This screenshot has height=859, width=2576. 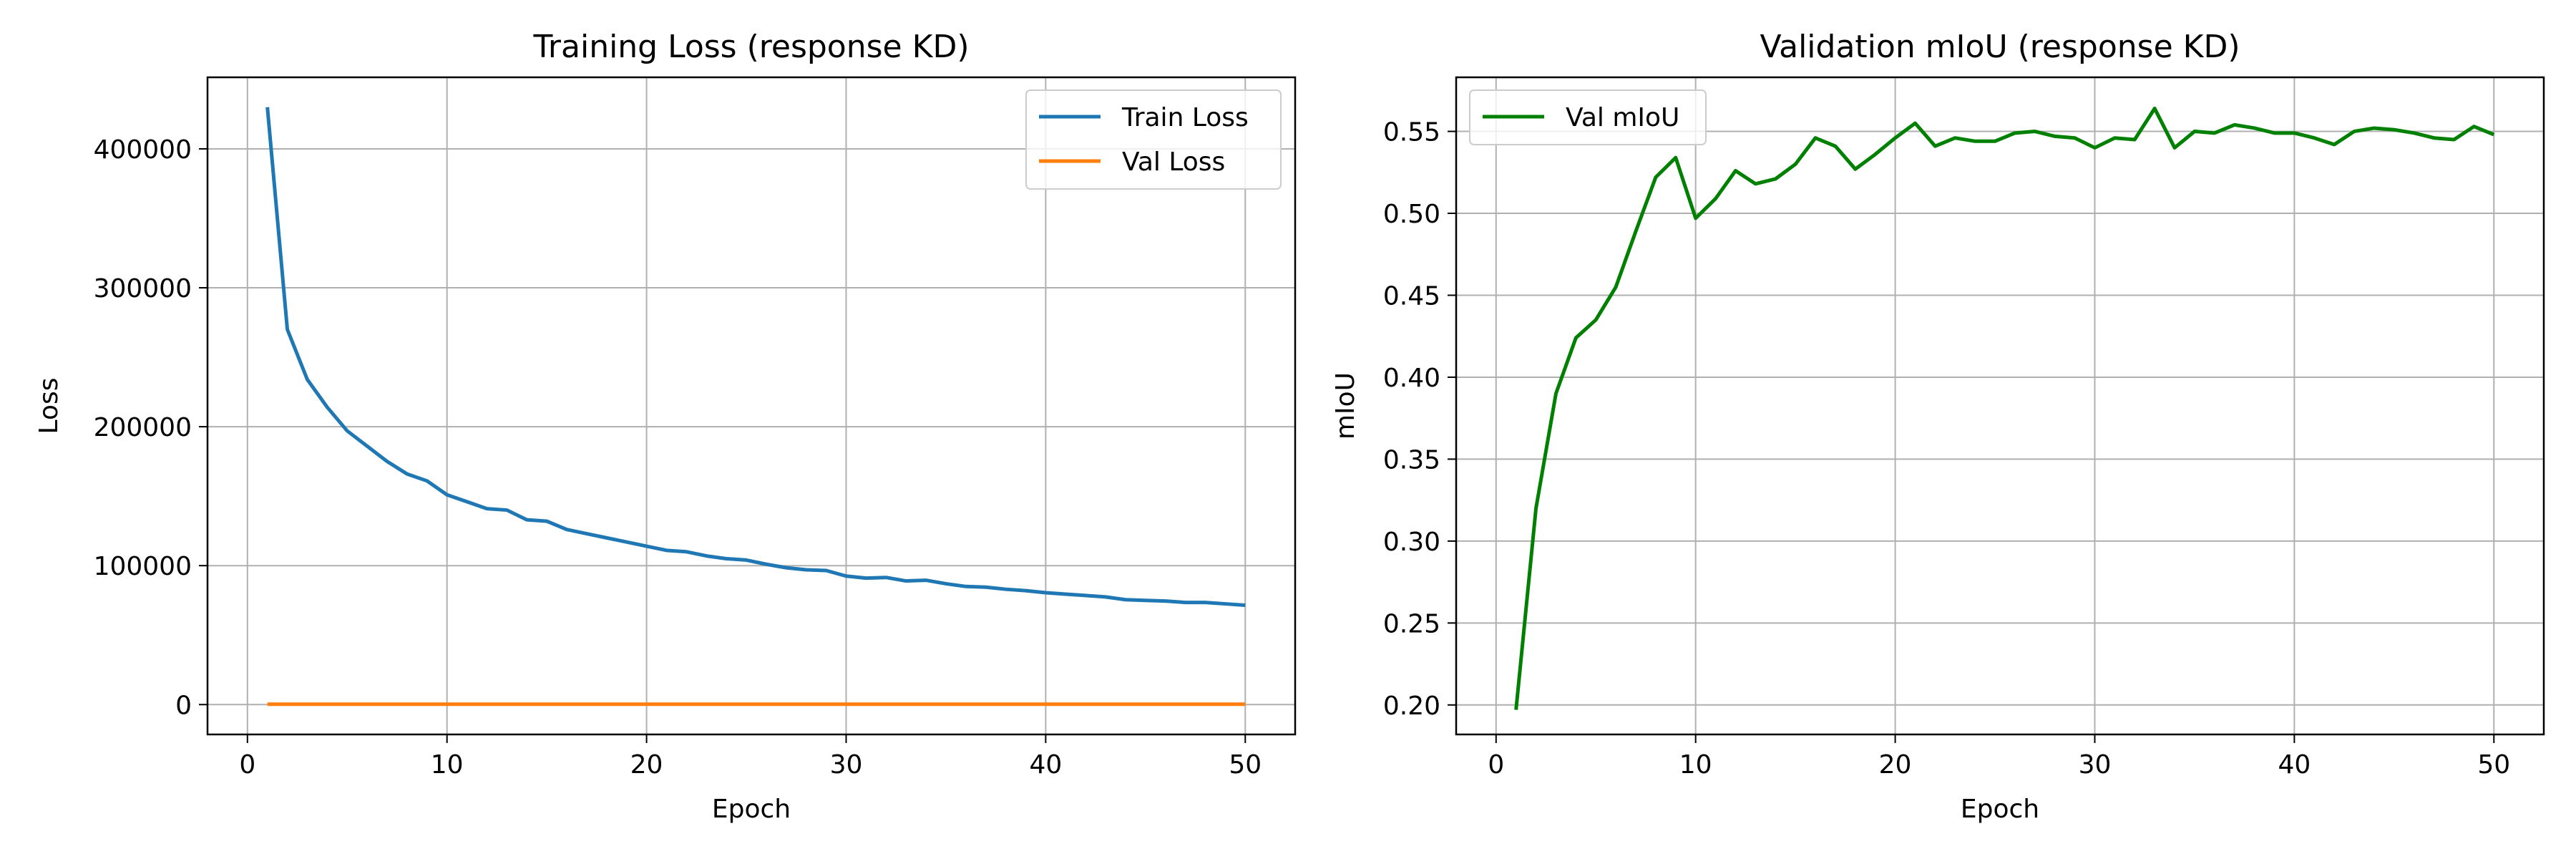 I want to click on y-tick-label: 0.55, so click(x=1411, y=132).